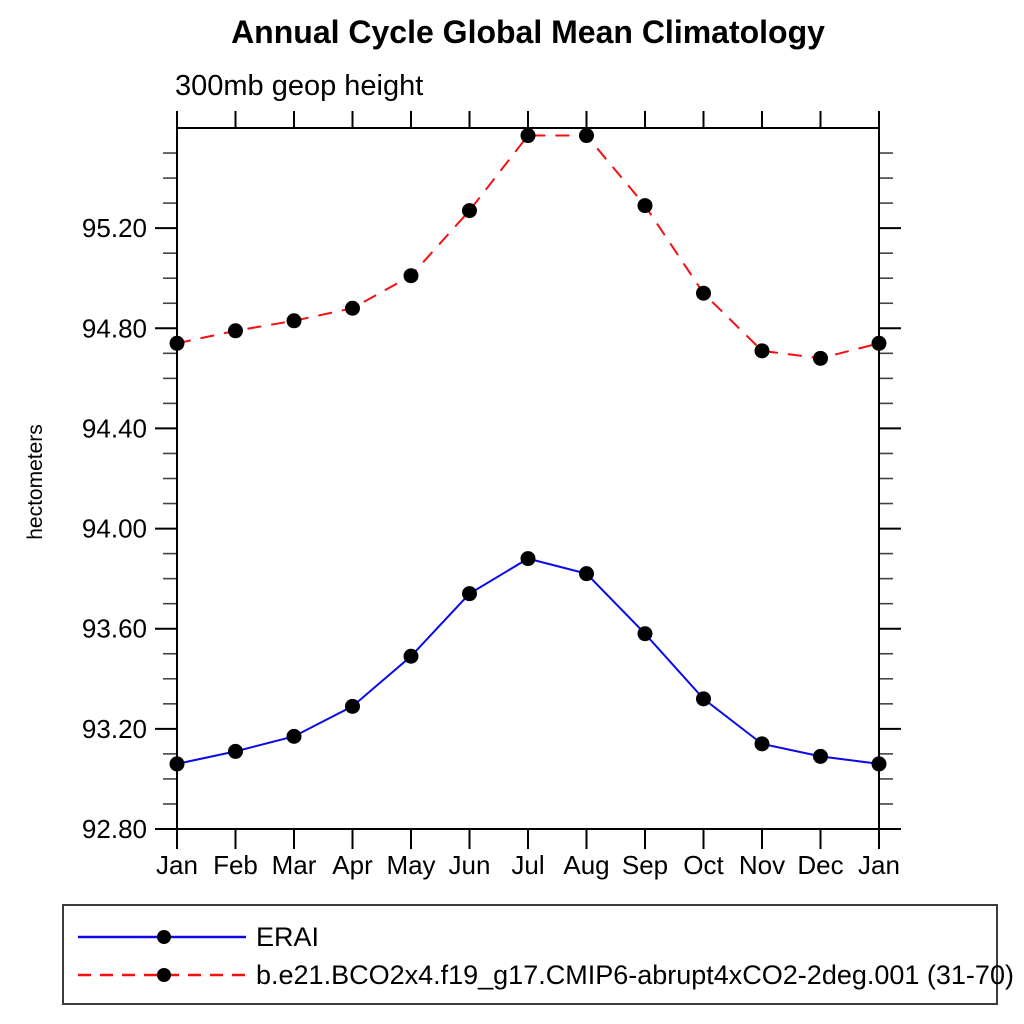  I want to click on x-tick-label: Aug, so click(586, 865).